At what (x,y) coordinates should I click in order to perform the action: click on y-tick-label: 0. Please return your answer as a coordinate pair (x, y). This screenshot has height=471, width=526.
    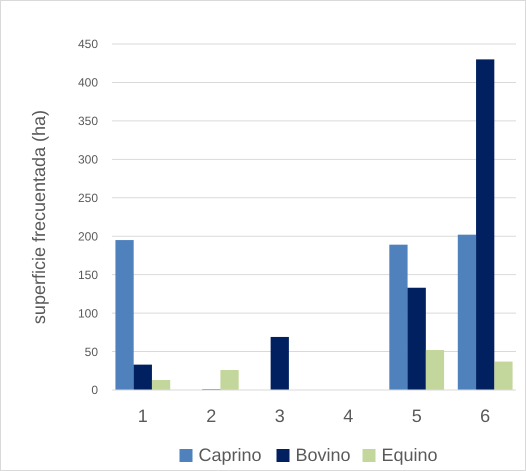
    Looking at the image, I should click on (94, 390).